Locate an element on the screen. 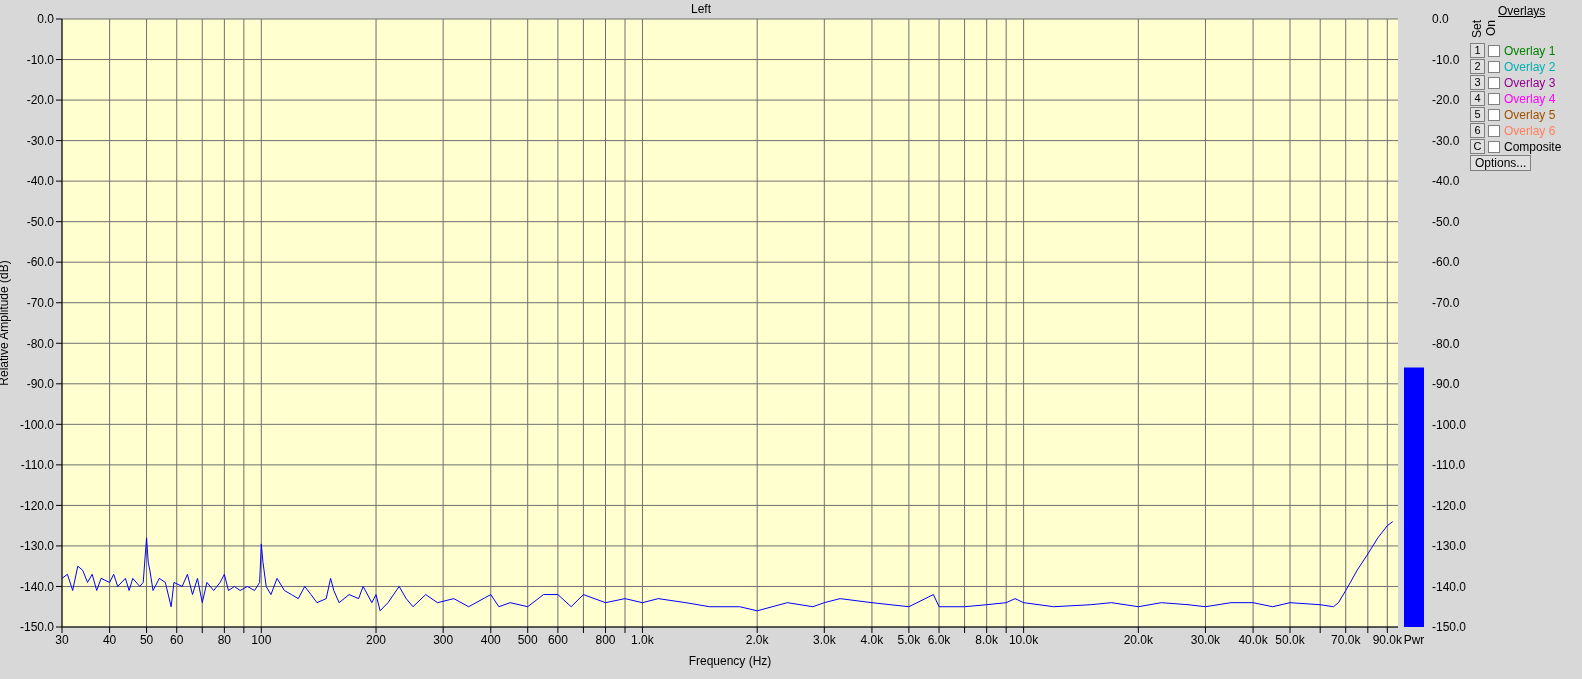 The height and width of the screenshot is (679, 1582). text: Composite is located at coordinates (1533, 146).